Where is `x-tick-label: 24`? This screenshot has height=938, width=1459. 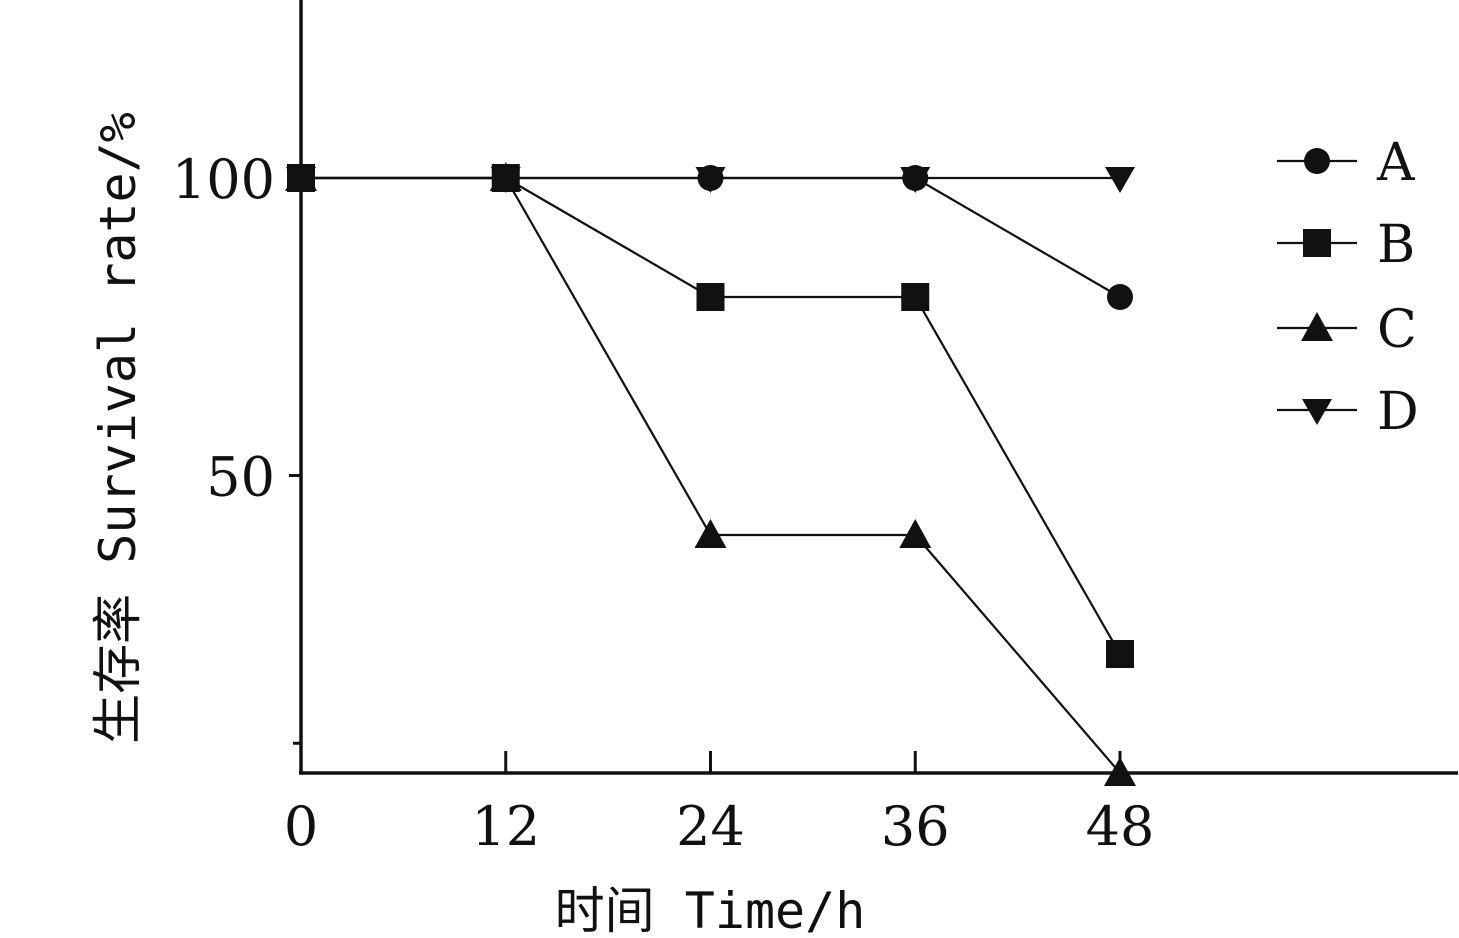
x-tick-label: 24 is located at coordinates (710, 826).